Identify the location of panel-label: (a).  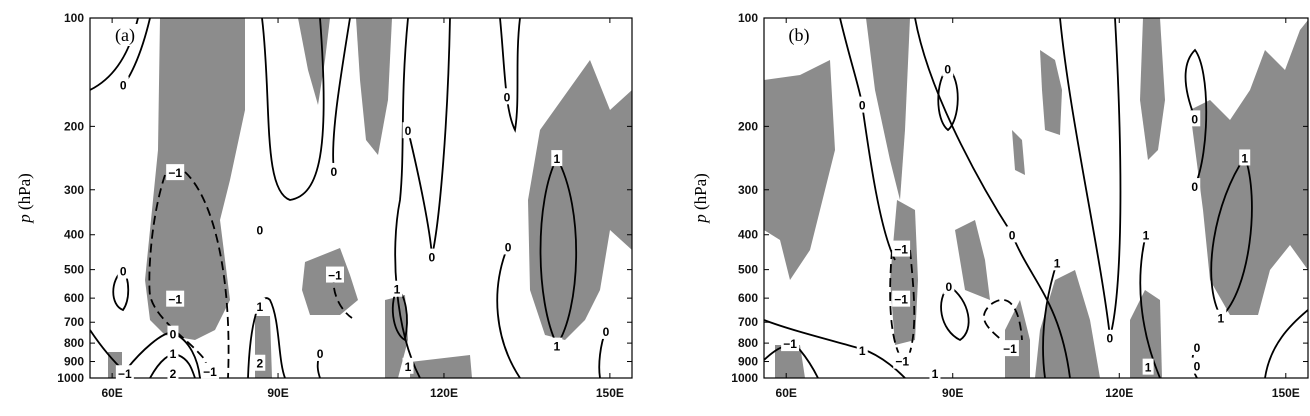
(125, 35).